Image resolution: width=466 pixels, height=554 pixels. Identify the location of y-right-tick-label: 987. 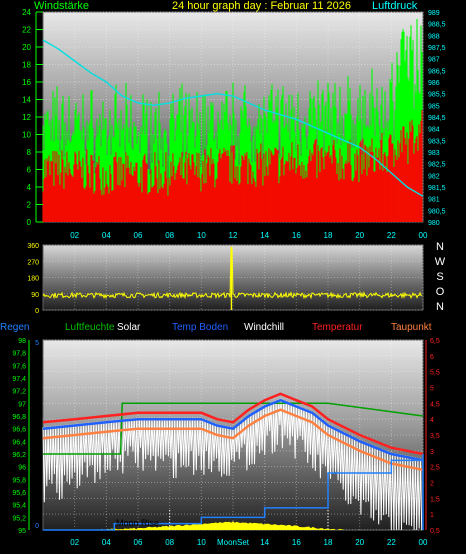
(434, 60).